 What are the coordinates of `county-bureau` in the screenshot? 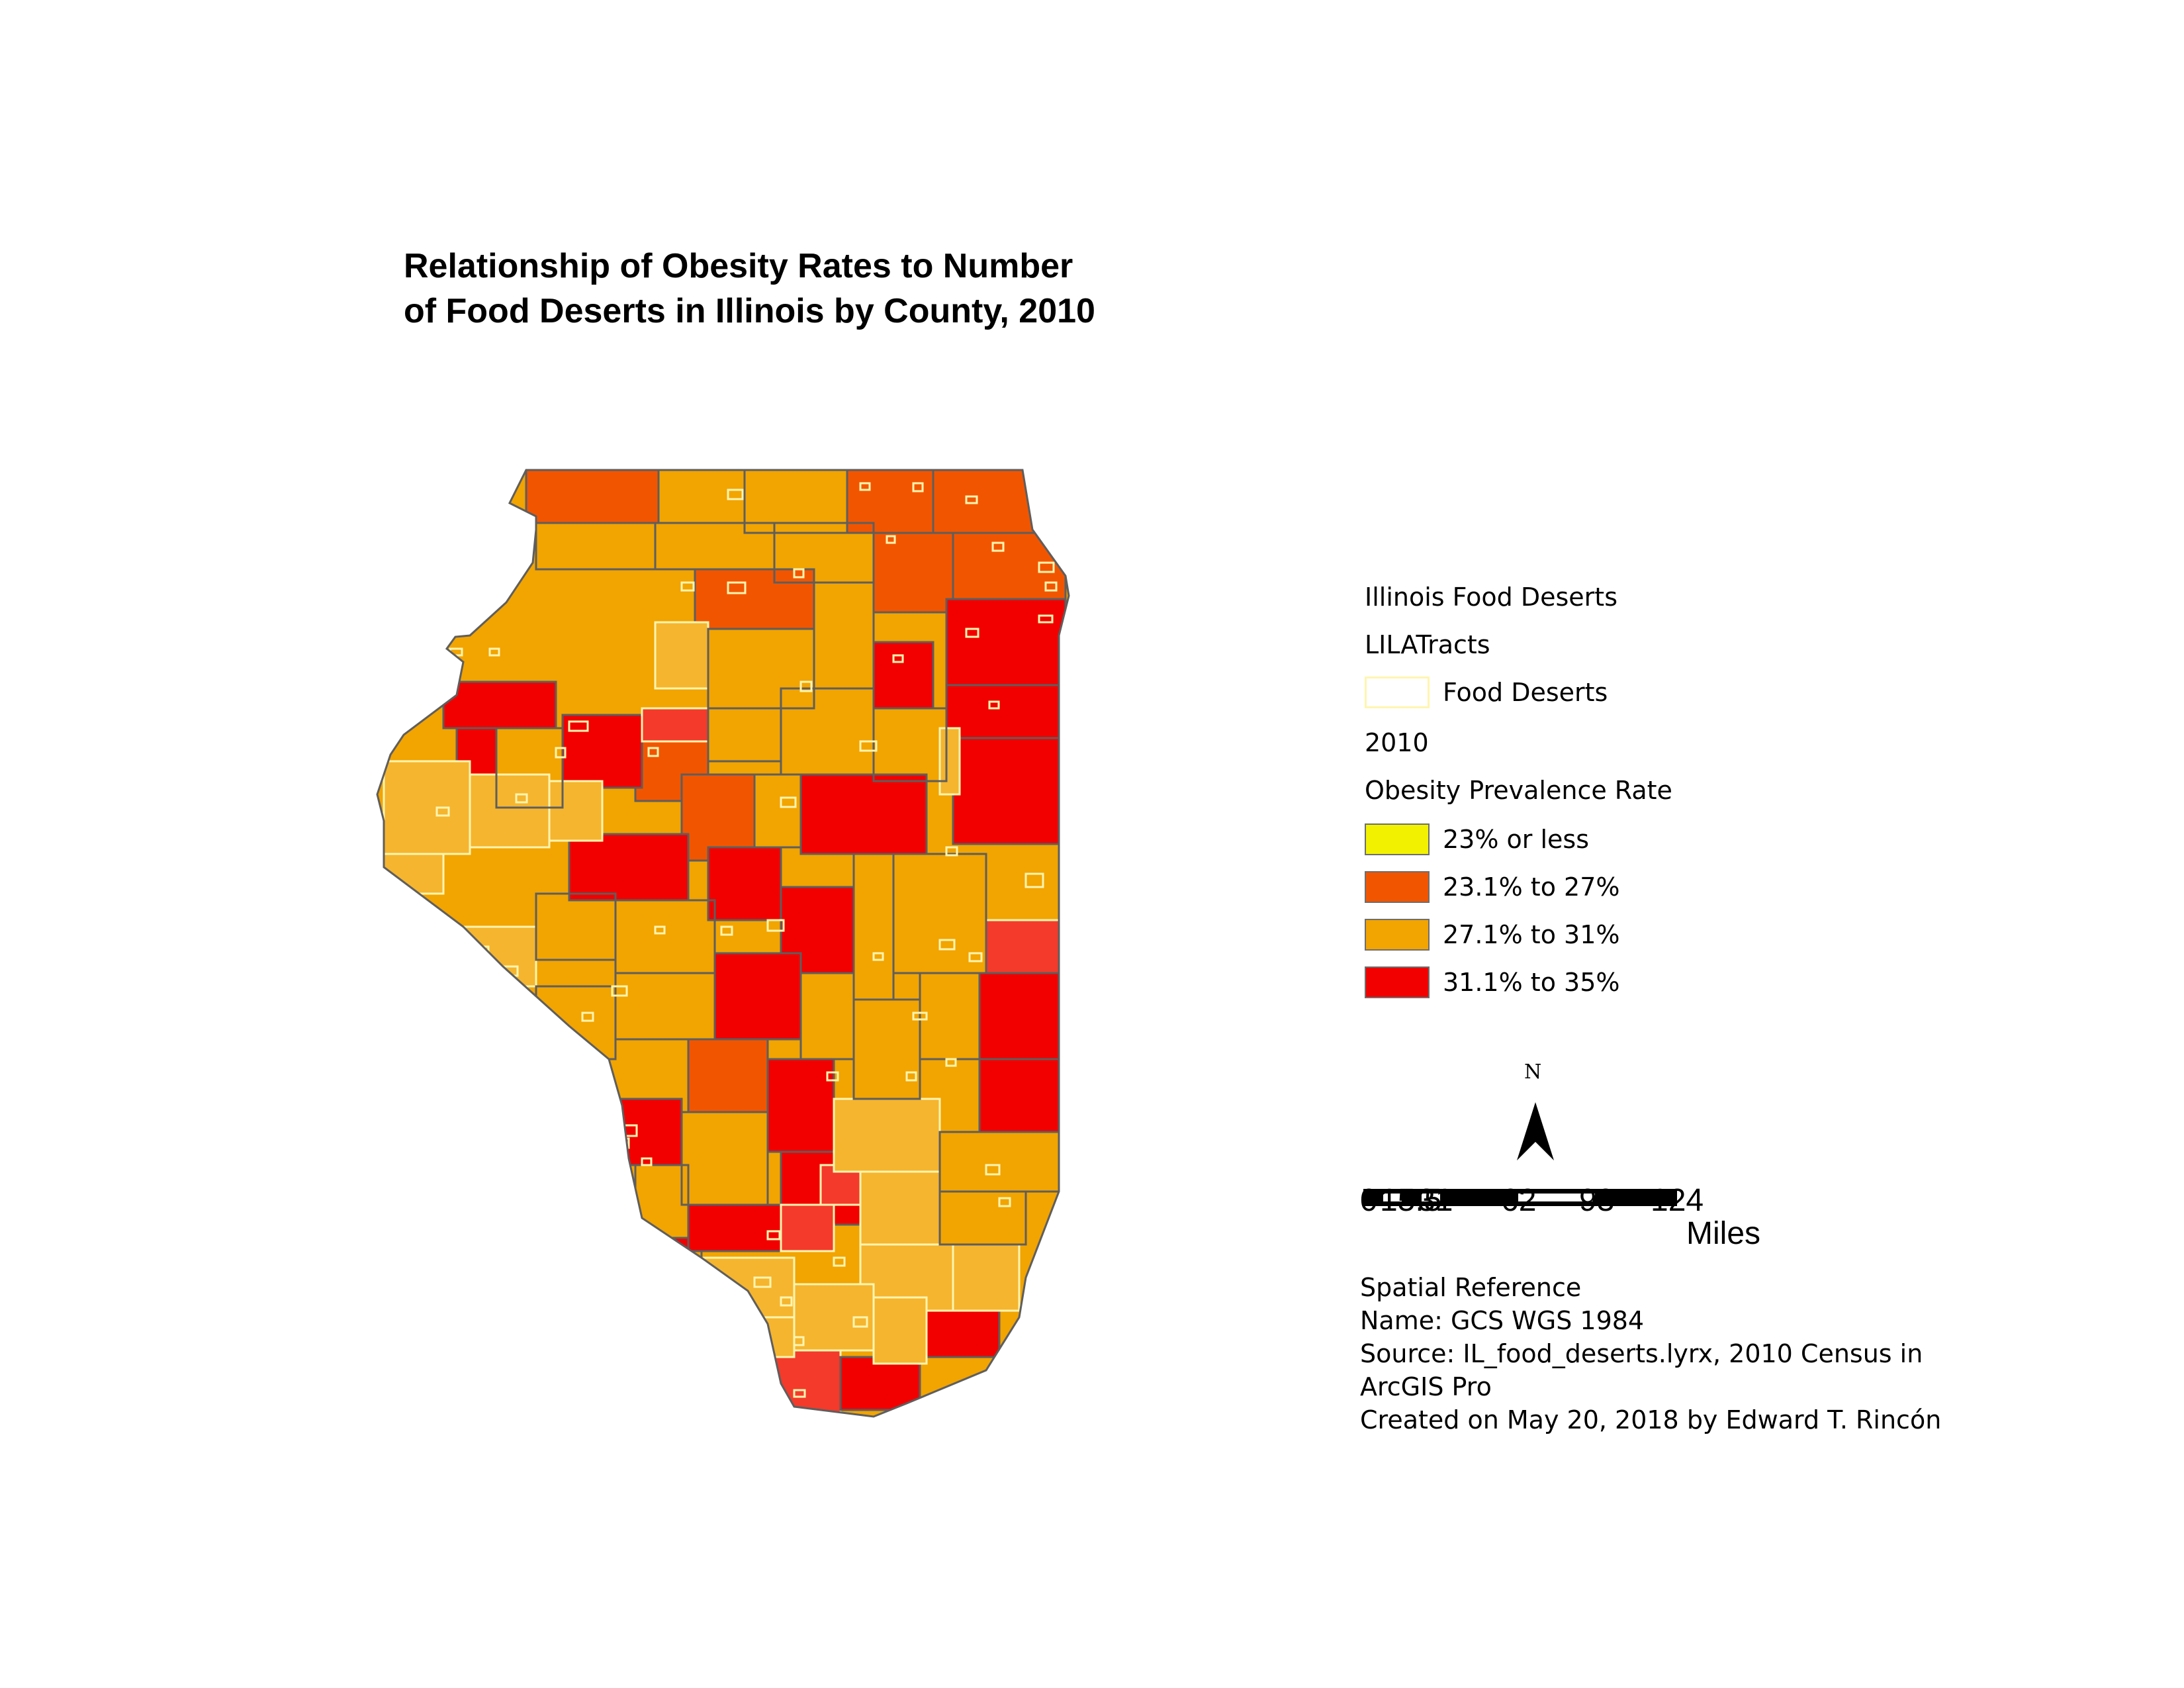 It's located at (675, 725).